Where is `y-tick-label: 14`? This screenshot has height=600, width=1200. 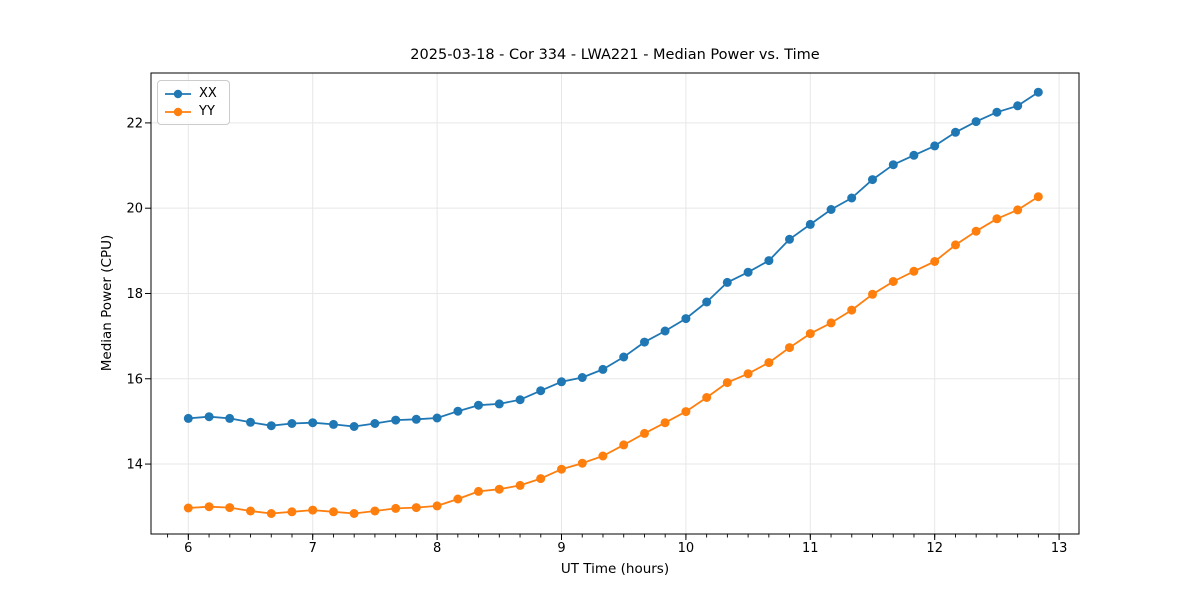
y-tick-label: 14 is located at coordinates (134, 465).